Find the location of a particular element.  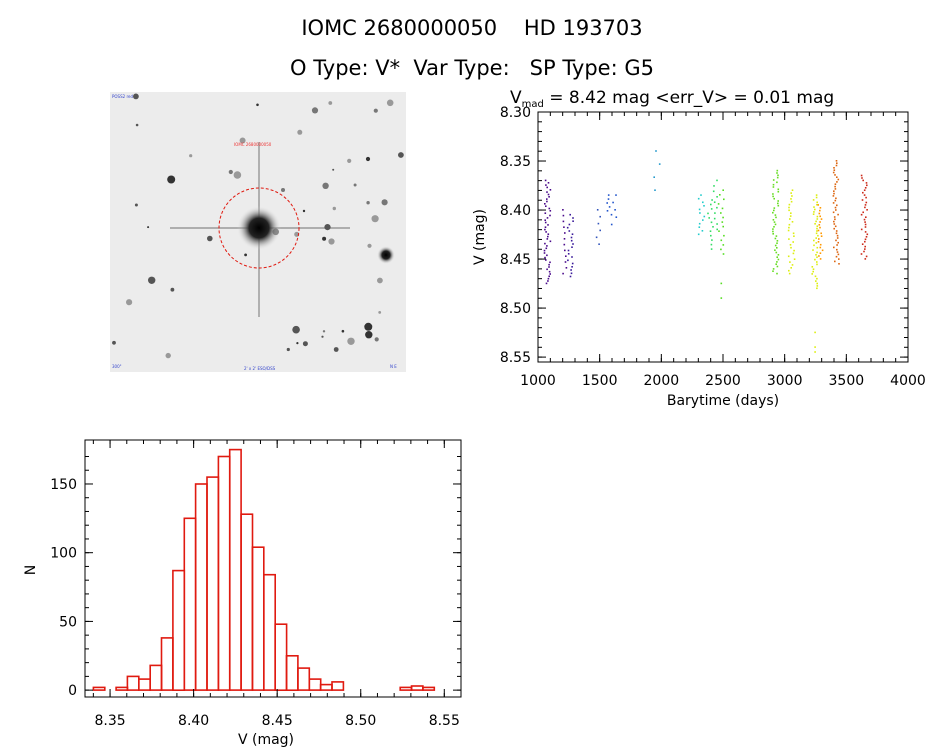

sky-image-survey-label: POSS2 red is located at coordinates (123, 96).